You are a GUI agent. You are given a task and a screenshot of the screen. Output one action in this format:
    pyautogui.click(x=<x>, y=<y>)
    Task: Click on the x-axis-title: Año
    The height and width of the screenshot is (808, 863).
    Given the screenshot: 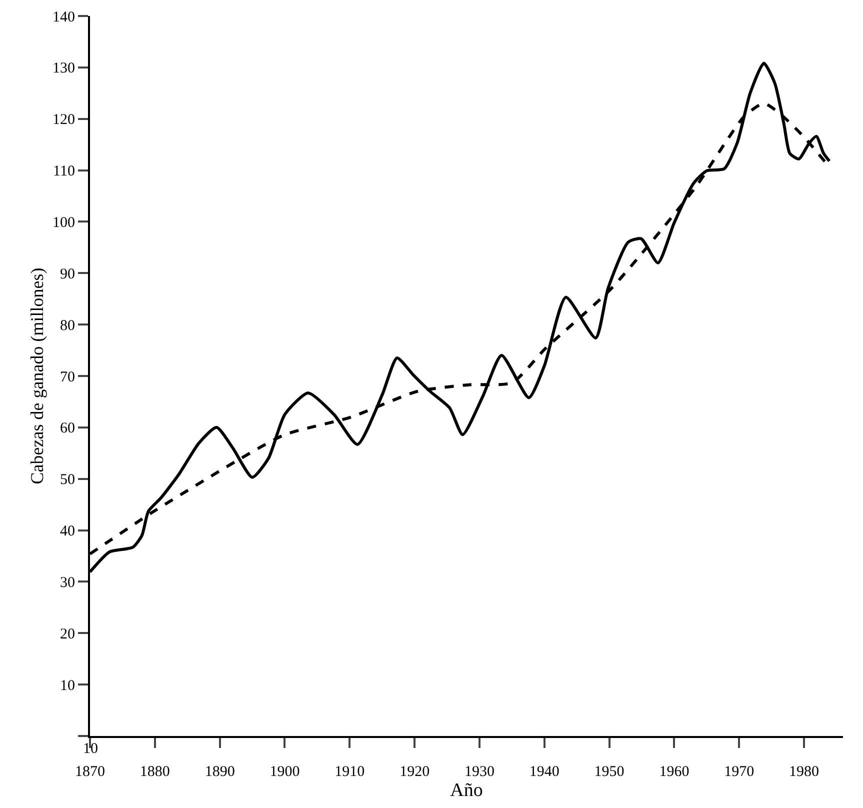 What is the action you would take?
    pyautogui.click(x=466, y=790)
    